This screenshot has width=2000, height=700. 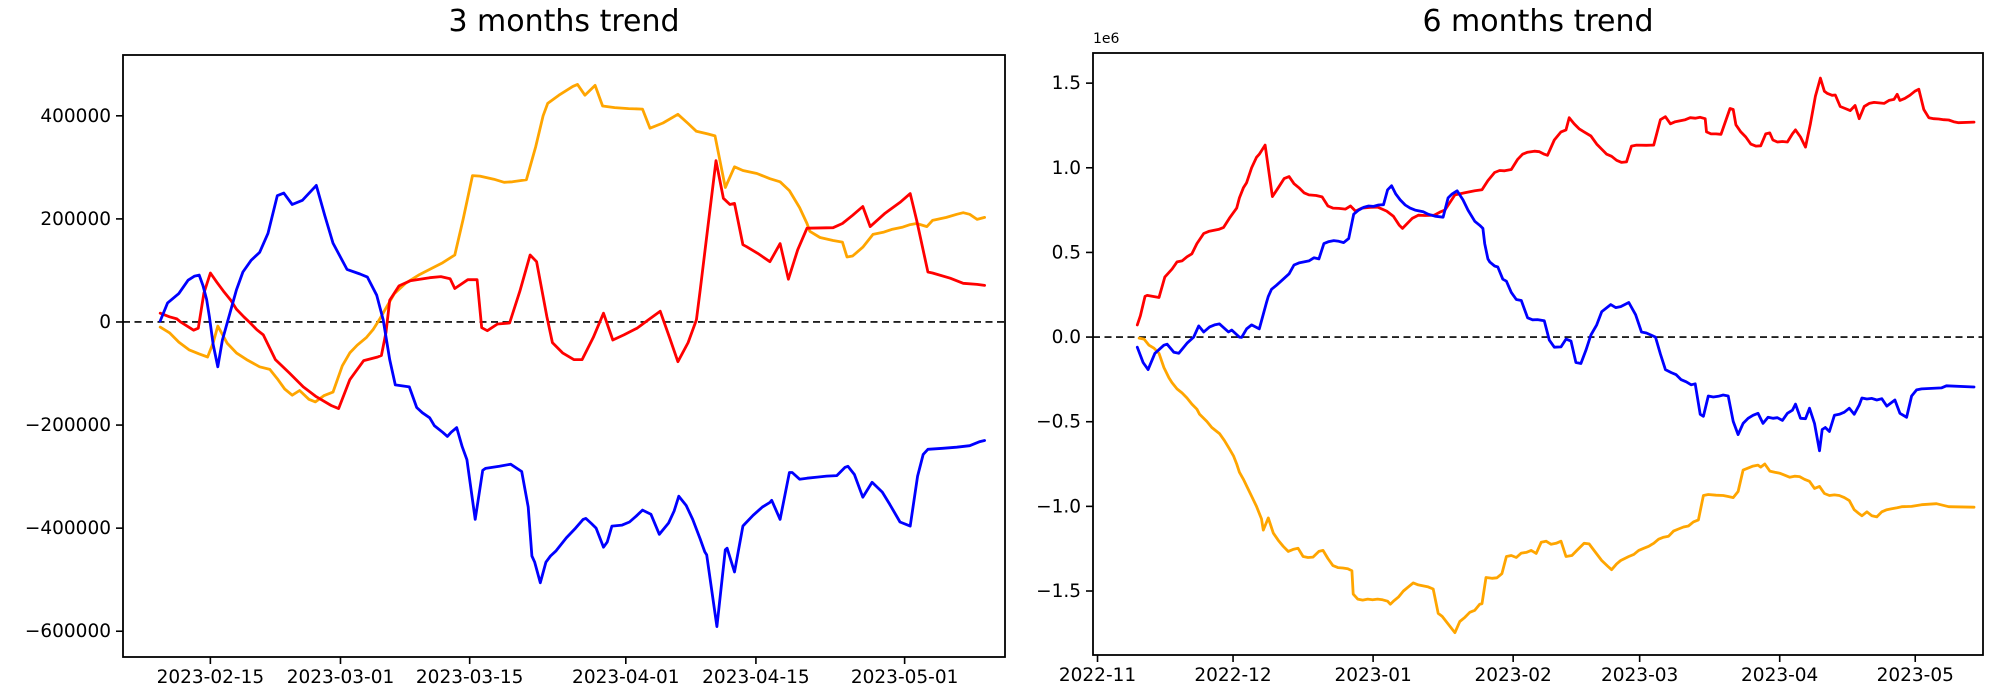 What do you see at coordinates (1066, 337) in the screenshot?
I see `y-tick-label: 0.0` at bounding box center [1066, 337].